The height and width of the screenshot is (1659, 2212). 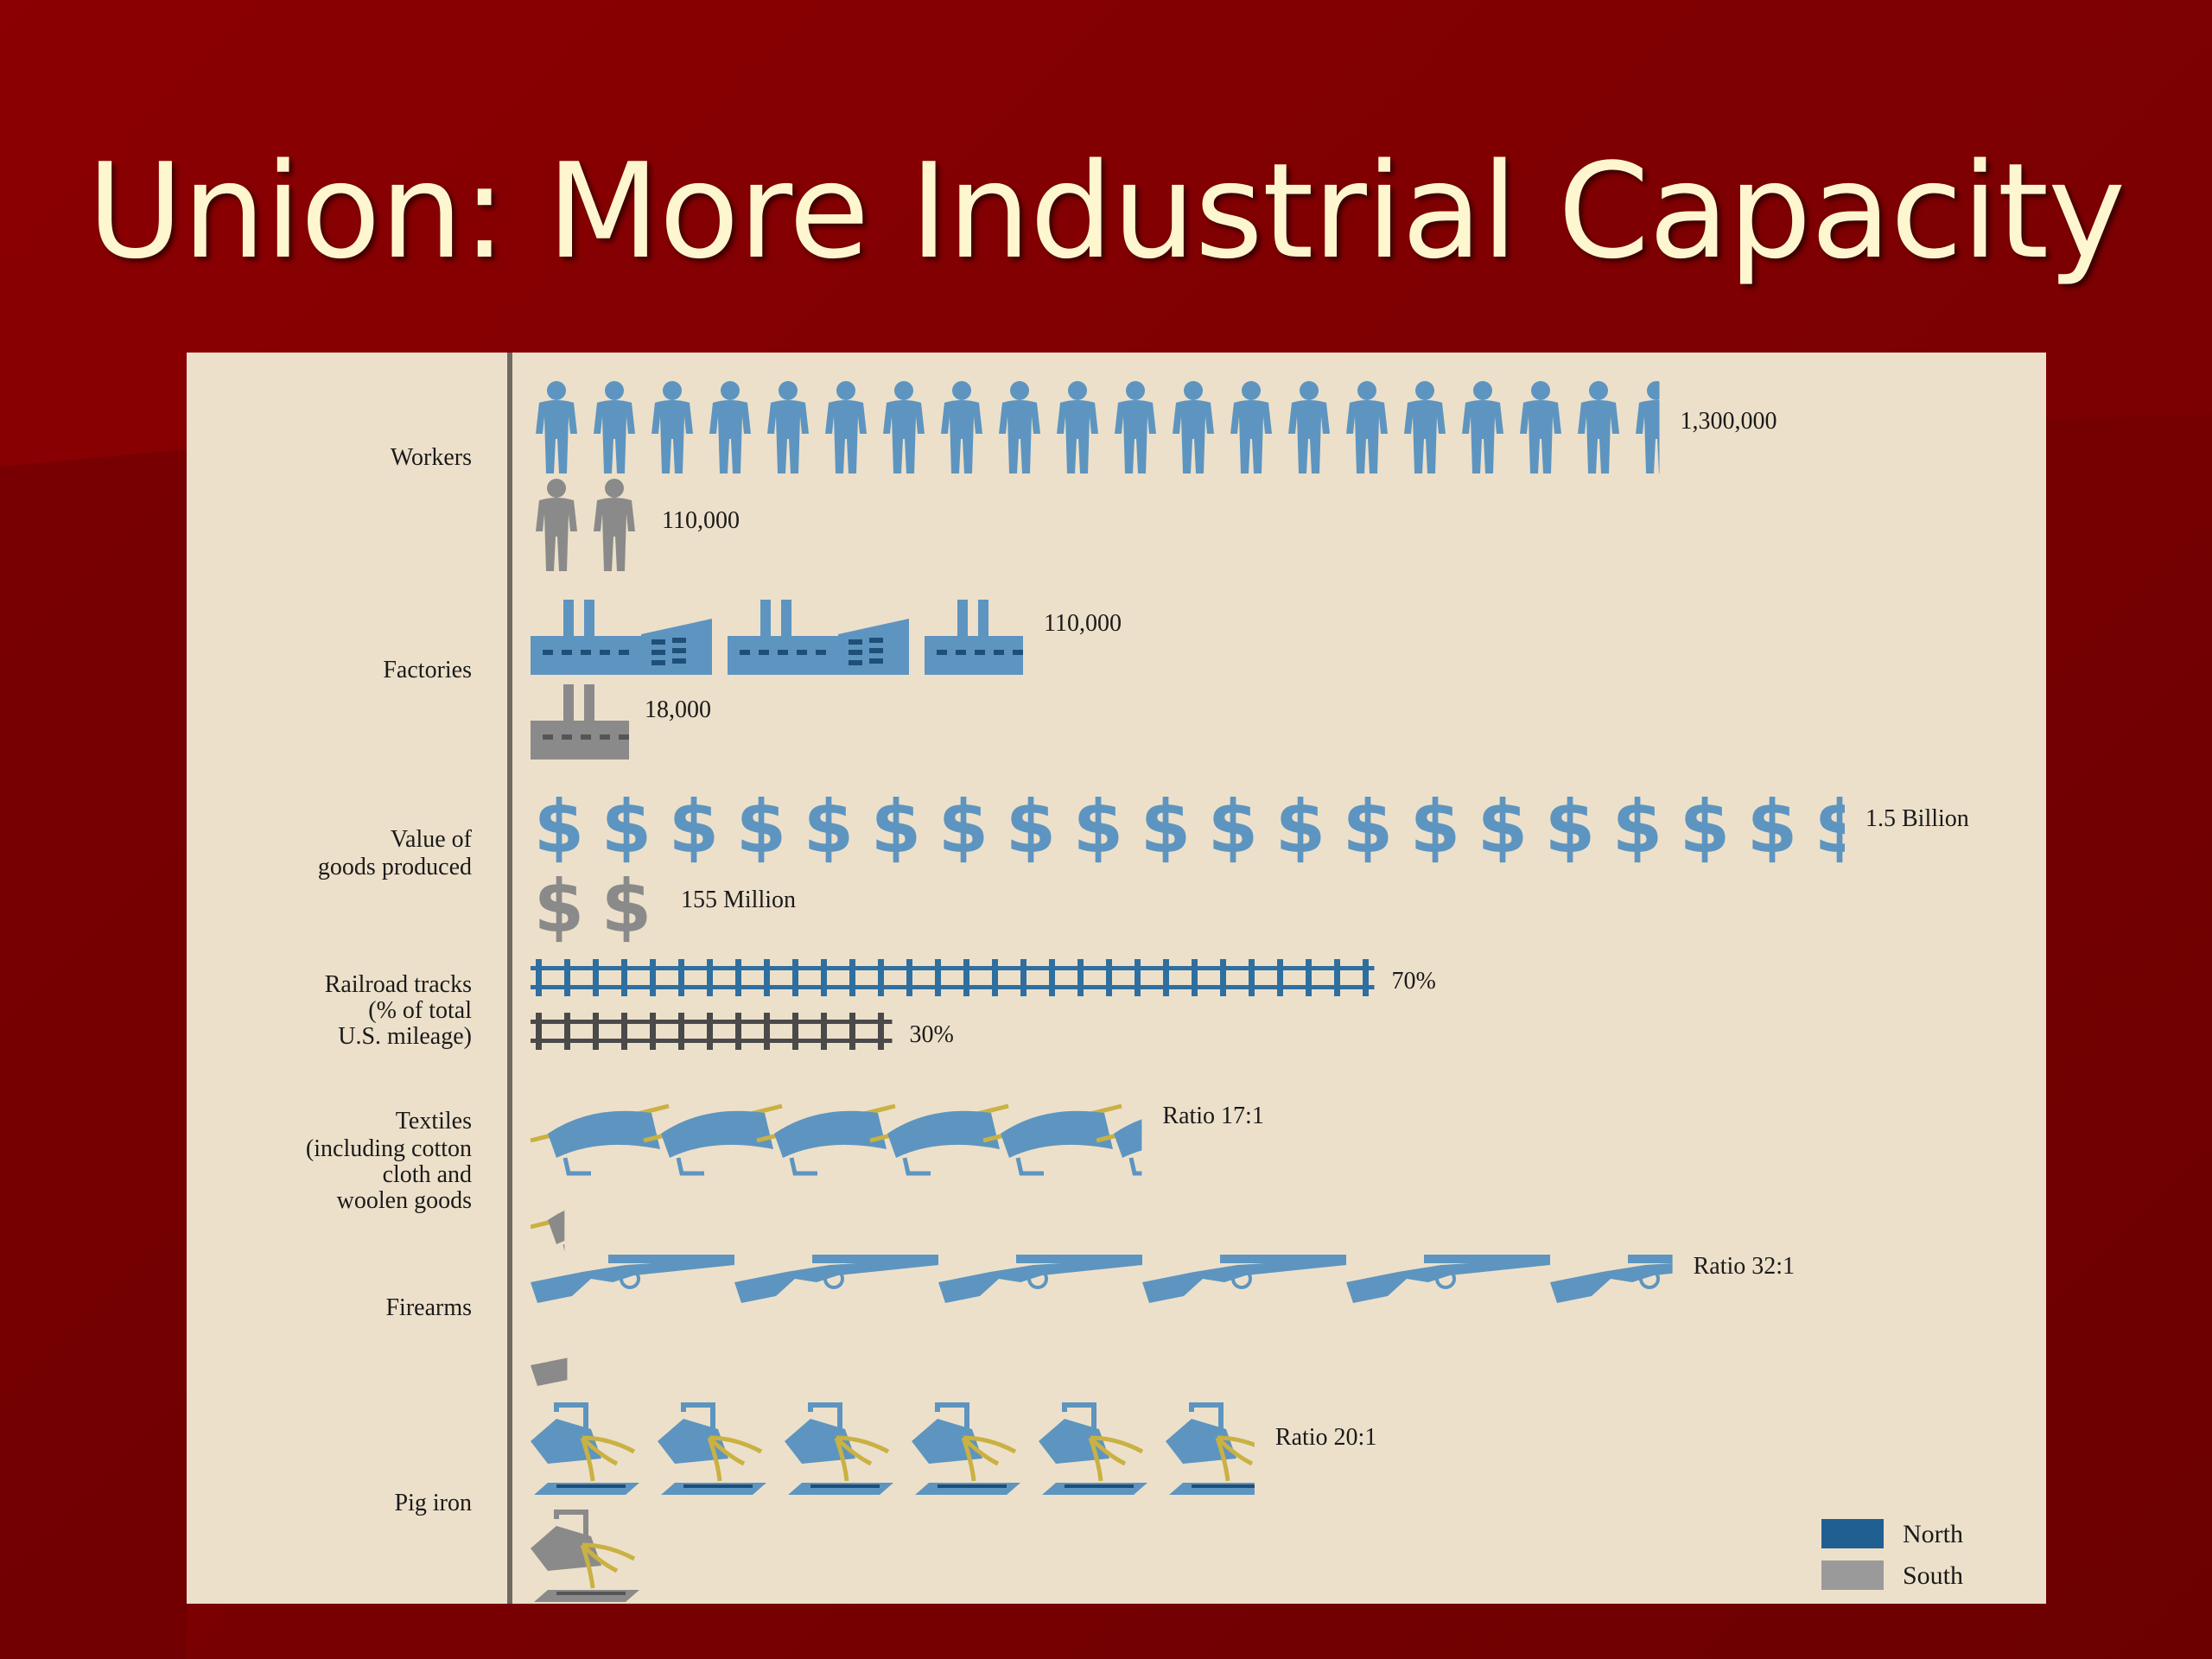 What do you see at coordinates (427, 1174) in the screenshot?
I see `category-label: cloth and` at bounding box center [427, 1174].